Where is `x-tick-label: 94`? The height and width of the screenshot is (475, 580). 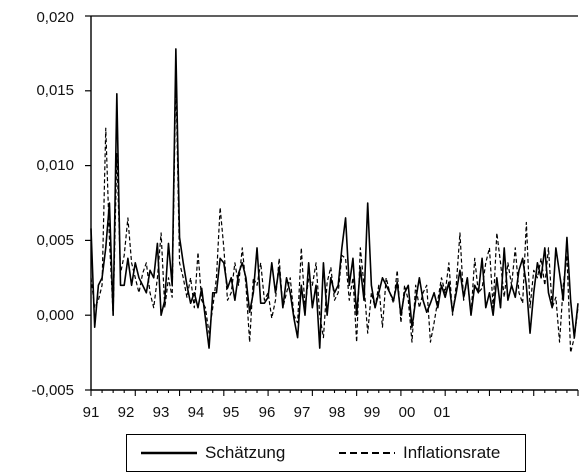 x-tick-label: 94 is located at coordinates (196, 412).